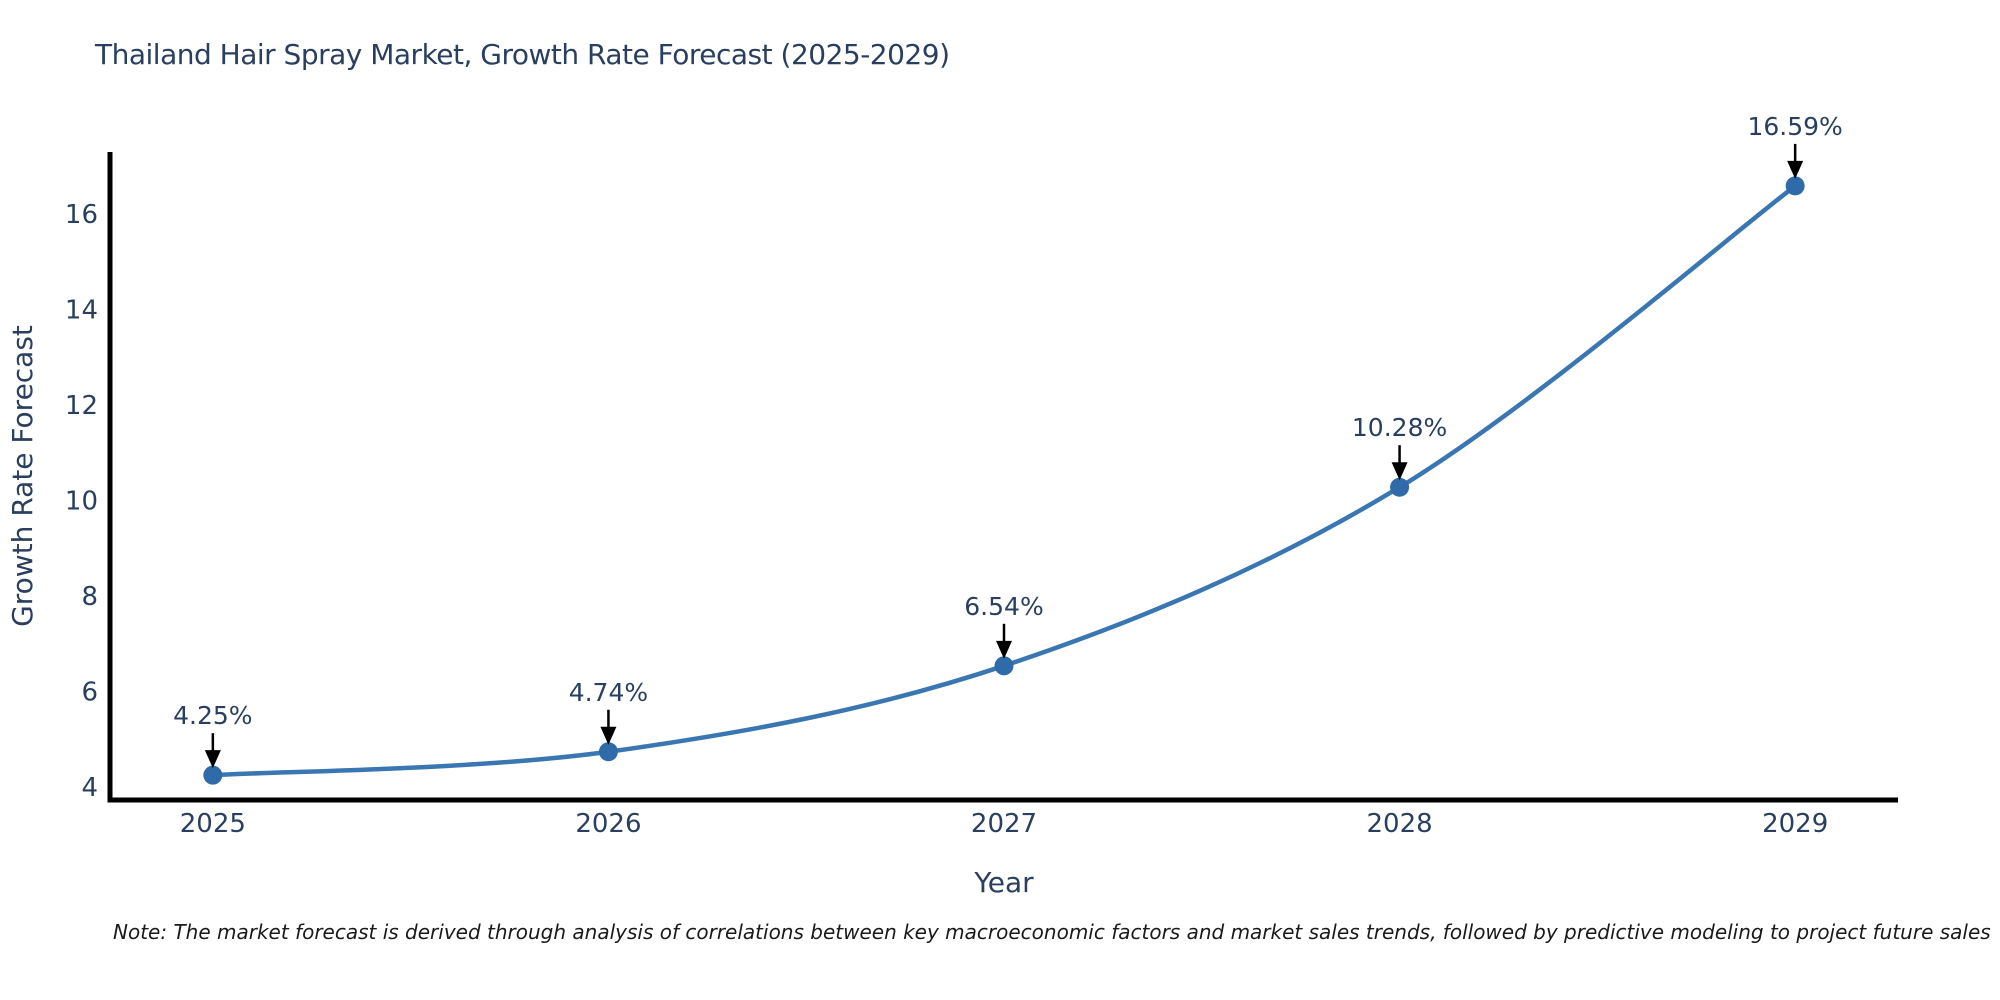  Describe the element at coordinates (89, 597) in the screenshot. I see `y-tick-label: 8` at that location.